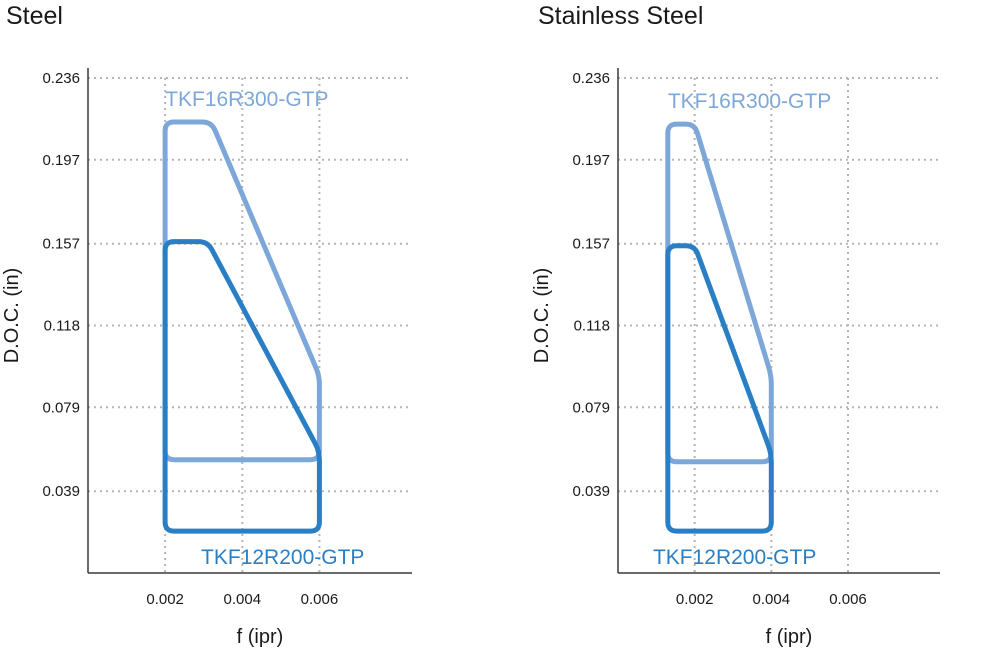 Image resolution: width=1000 pixels, height=655 pixels. Describe the element at coordinates (34, 16) in the screenshot. I see `chart-title: Steel` at that location.